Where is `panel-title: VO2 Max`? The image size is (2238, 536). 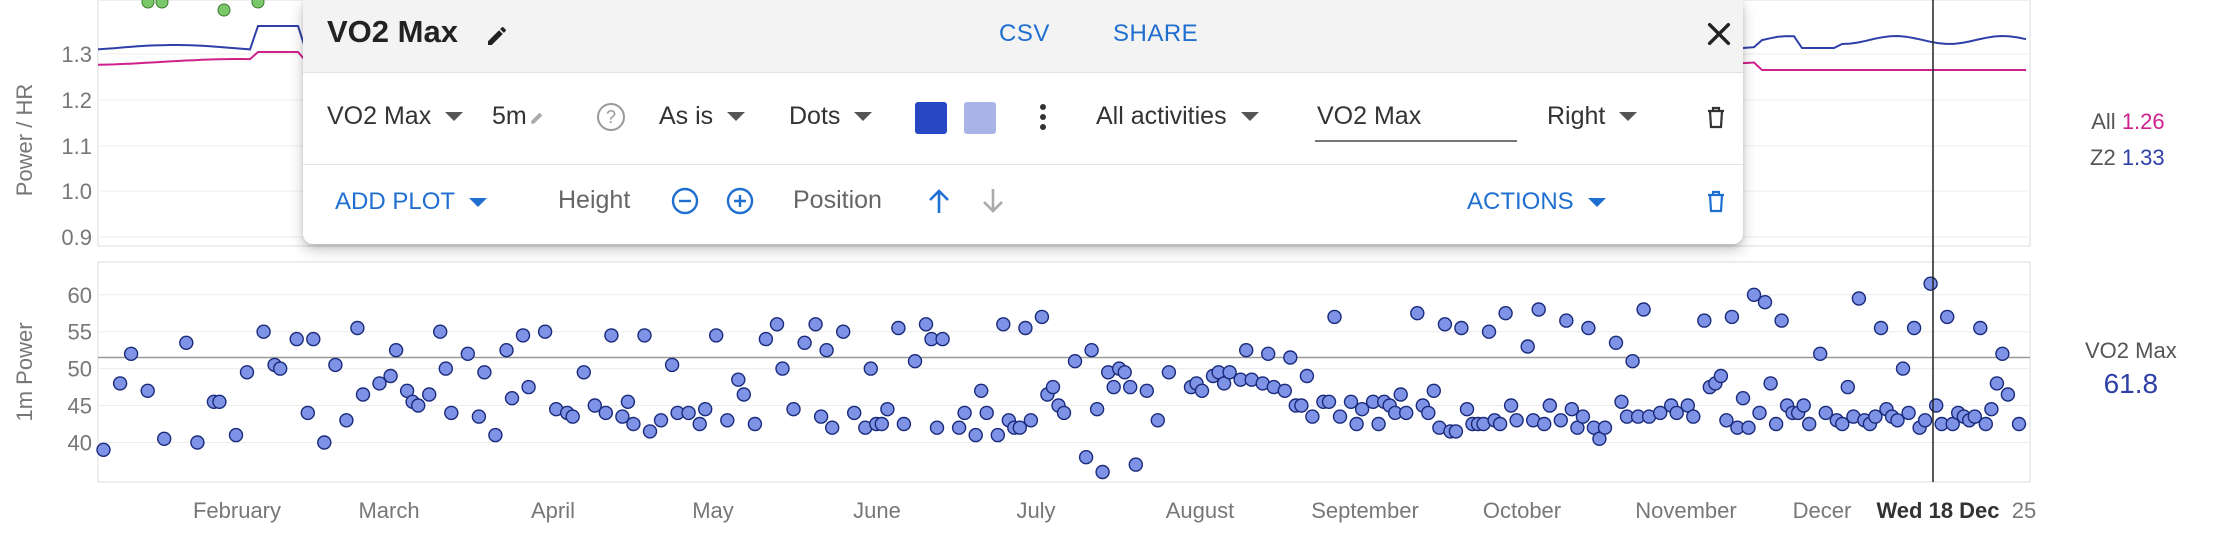
panel-title: VO2 Max is located at coordinates (392, 31).